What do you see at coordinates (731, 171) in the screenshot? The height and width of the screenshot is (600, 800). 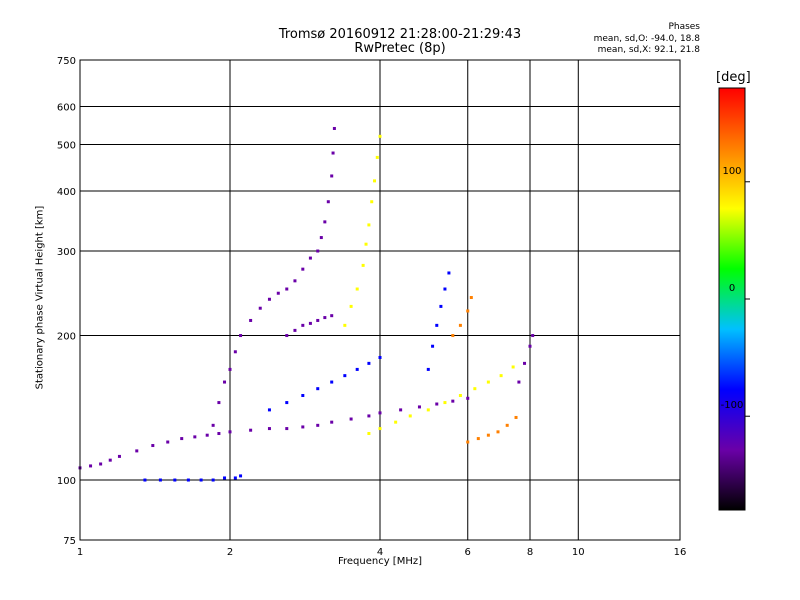 I see `colorbar-tick-label-0: 100` at bounding box center [731, 171].